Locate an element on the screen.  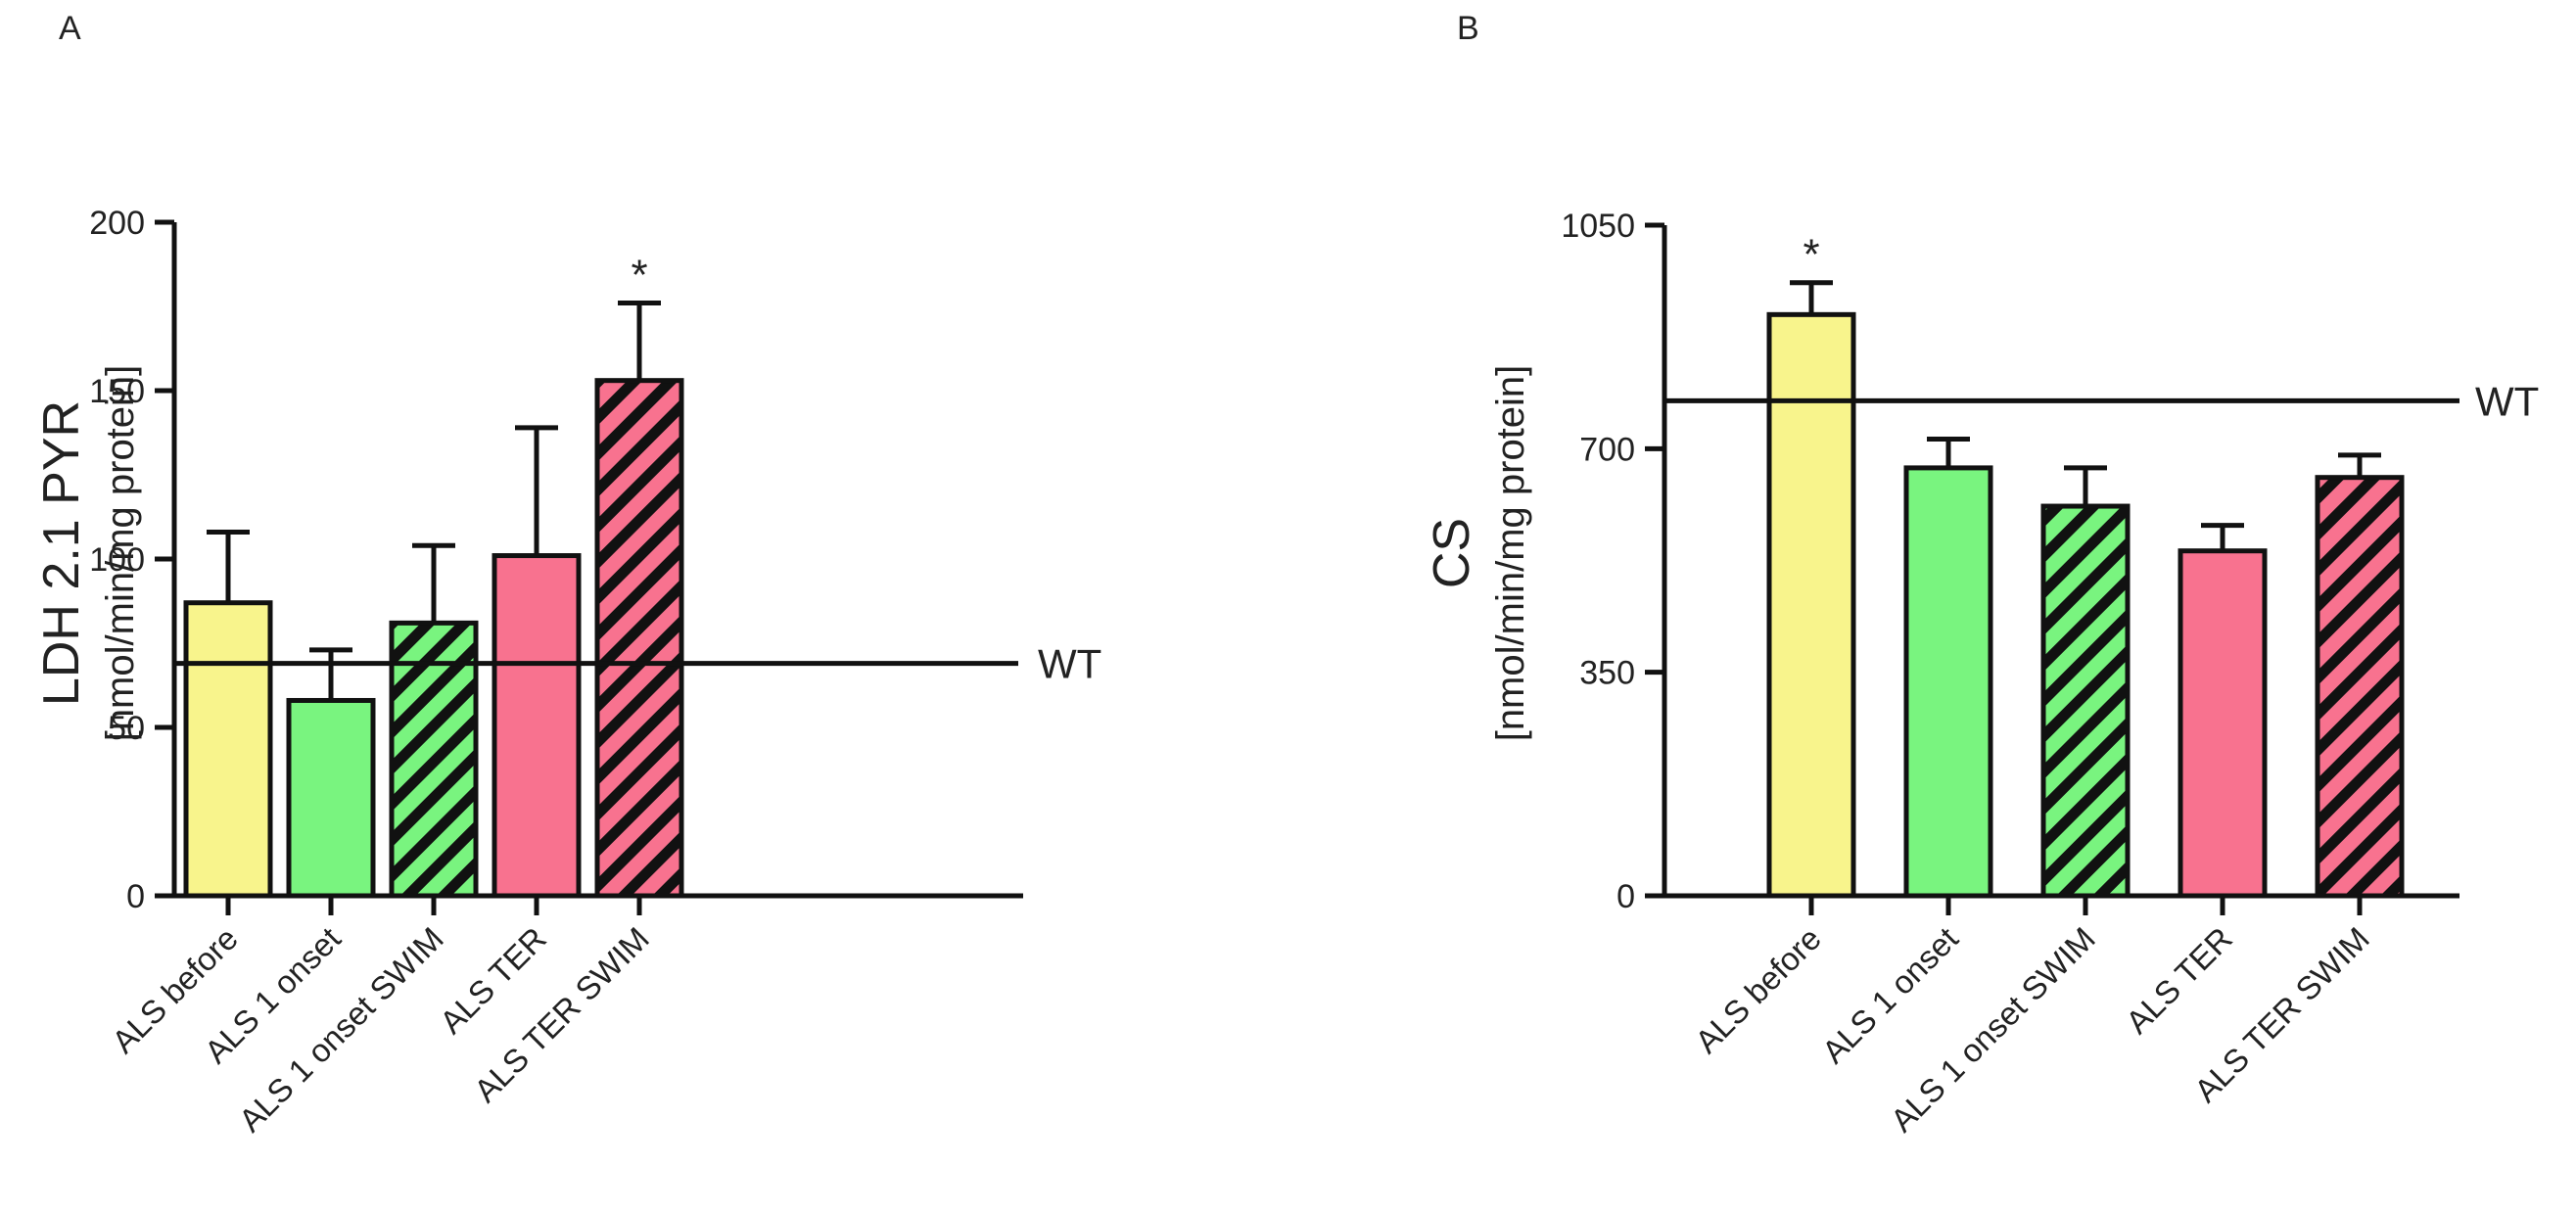
panel-b-category-label: ALS before is located at coordinates (1758, 990).